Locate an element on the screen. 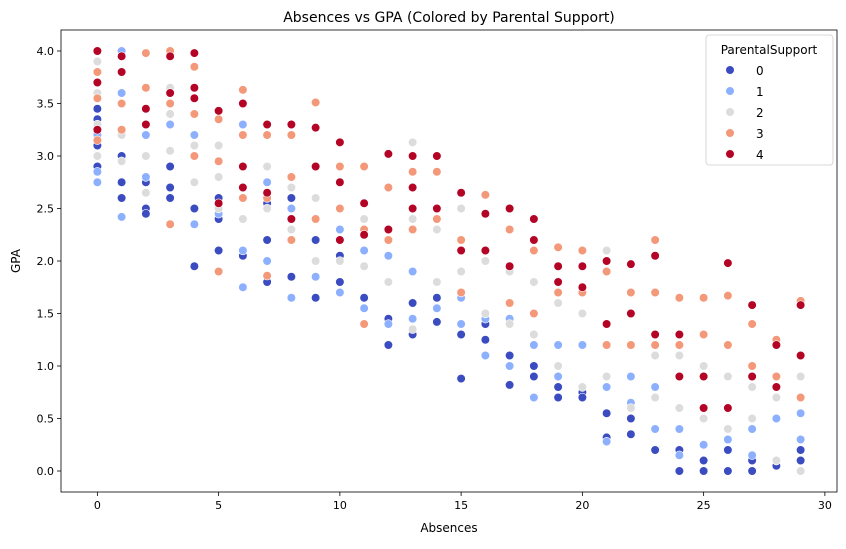 The width and height of the screenshot is (846, 549). y-tick-label: 2.0 is located at coordinates (46, 261).